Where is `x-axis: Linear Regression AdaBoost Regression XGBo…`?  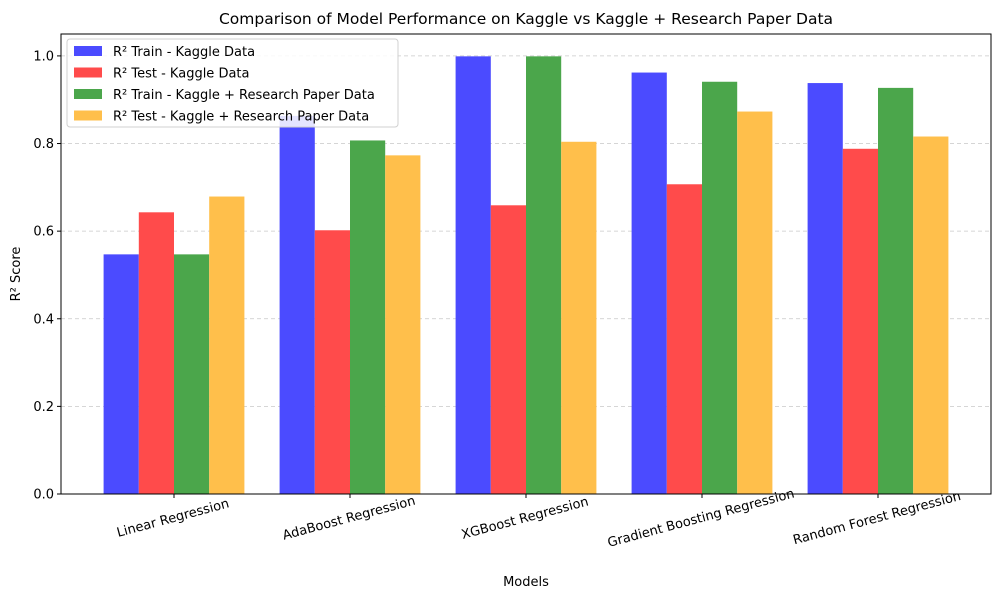
x-axis: Linear Regression AdaBoost Regression XGBo… is located at coordinates (538, 518).